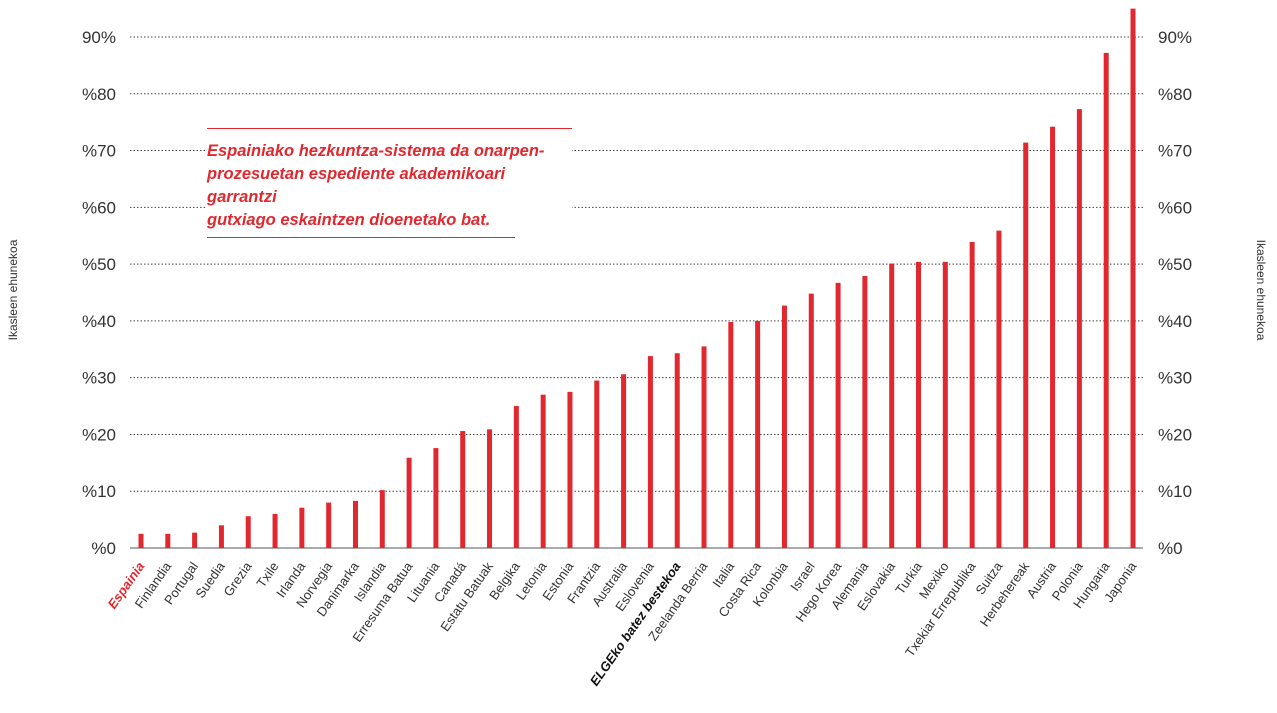  Describe the element at coordinates (1175, 378) in the screenshot. I see `y-tick-label-right: %30` at that location.